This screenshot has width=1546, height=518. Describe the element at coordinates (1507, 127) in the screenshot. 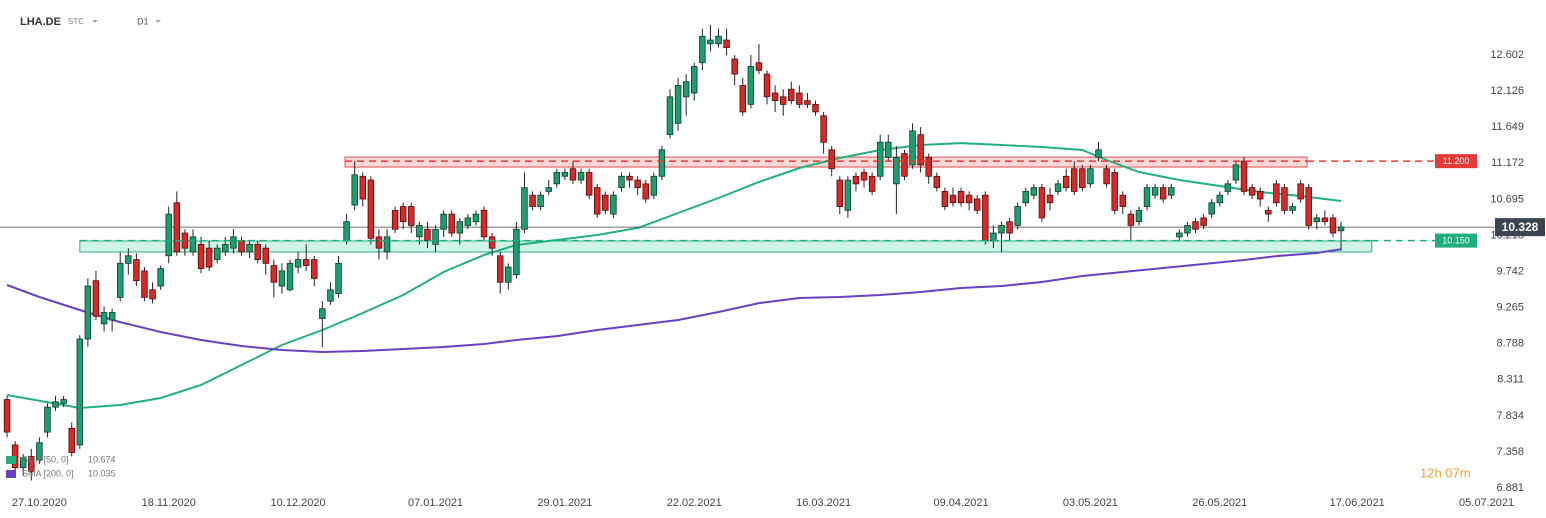

I see `y-tick-label: 11.649` at that location.